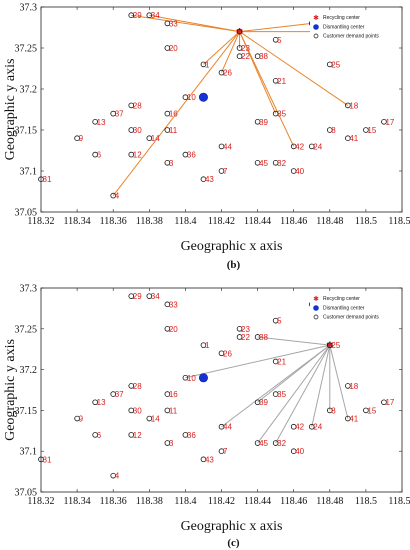 The image size is (410, 550). What do you see at coordinates (316, 308) in the screenshot?
I see `legend-dismantling-icon` at bounding box center [316, 308].